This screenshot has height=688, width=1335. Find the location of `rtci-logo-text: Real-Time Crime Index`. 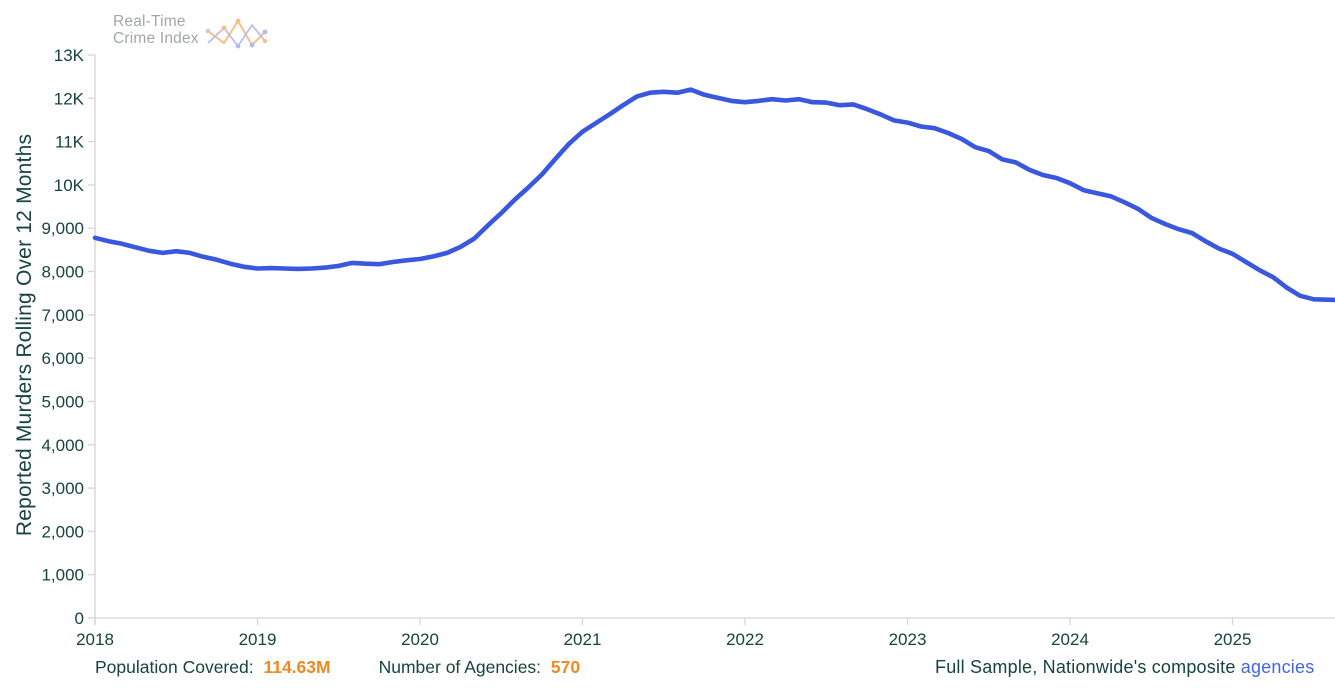

rtci-logo-text: Real-Time Crime Index is located at coordinates (156, 30).